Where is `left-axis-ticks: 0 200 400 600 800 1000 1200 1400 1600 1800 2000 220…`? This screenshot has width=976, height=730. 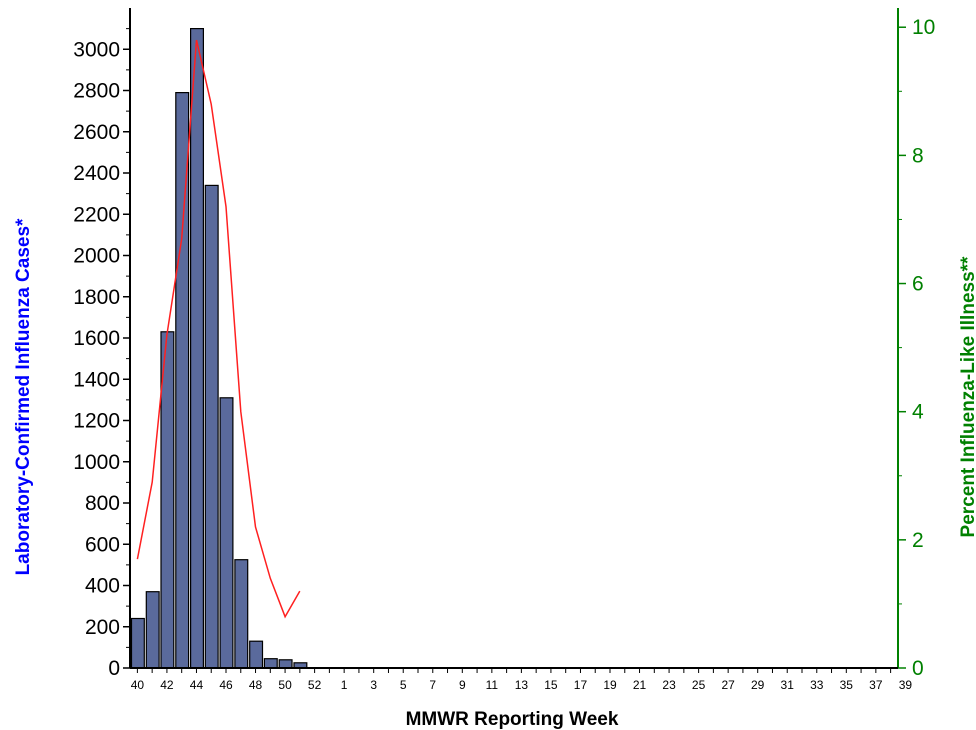 left-axis-ticks: 0 200 400 600 800 1000 1200 1400 1600 1800 2000 220… is located at coordinates (101, 354).